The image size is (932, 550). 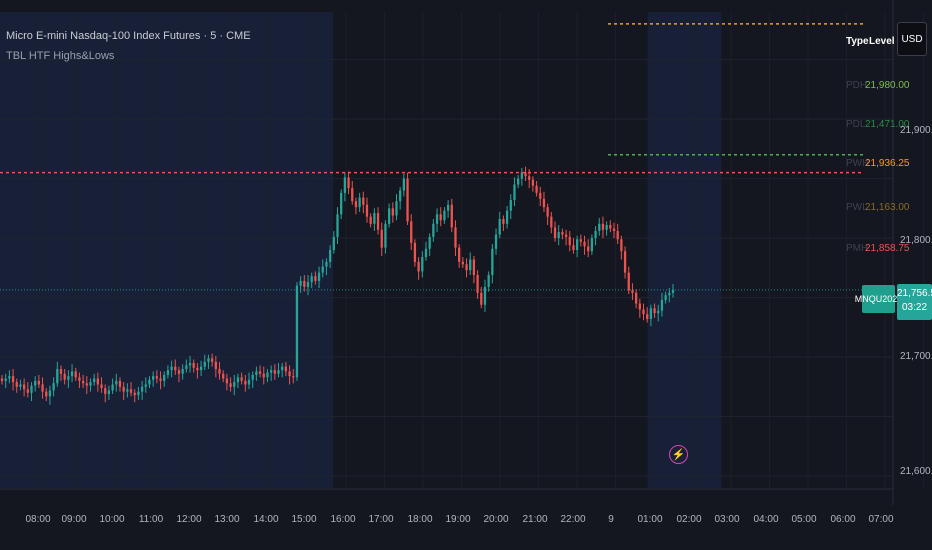 What do you see at coordinates (727, 519) in the screenshot?
I see `time-tick: 03:00` at bounding box center [727, 519].